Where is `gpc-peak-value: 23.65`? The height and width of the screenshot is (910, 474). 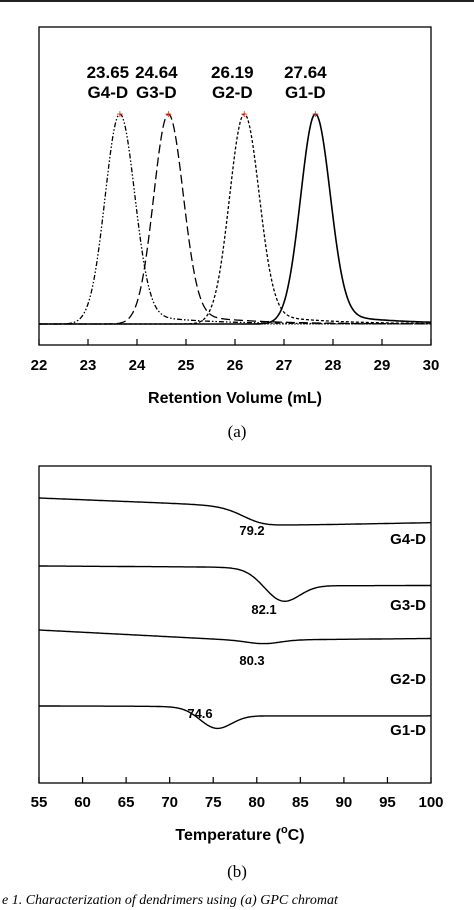
gpc-peak-value: 23.65 is located at coordinates (108, 72).